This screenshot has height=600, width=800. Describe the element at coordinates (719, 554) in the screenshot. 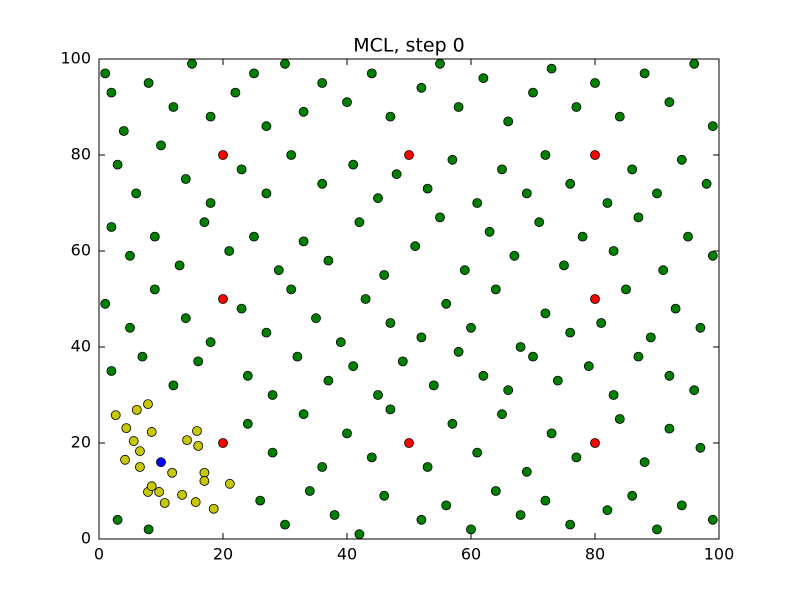

I see `x-tick-label: 100` at that location.